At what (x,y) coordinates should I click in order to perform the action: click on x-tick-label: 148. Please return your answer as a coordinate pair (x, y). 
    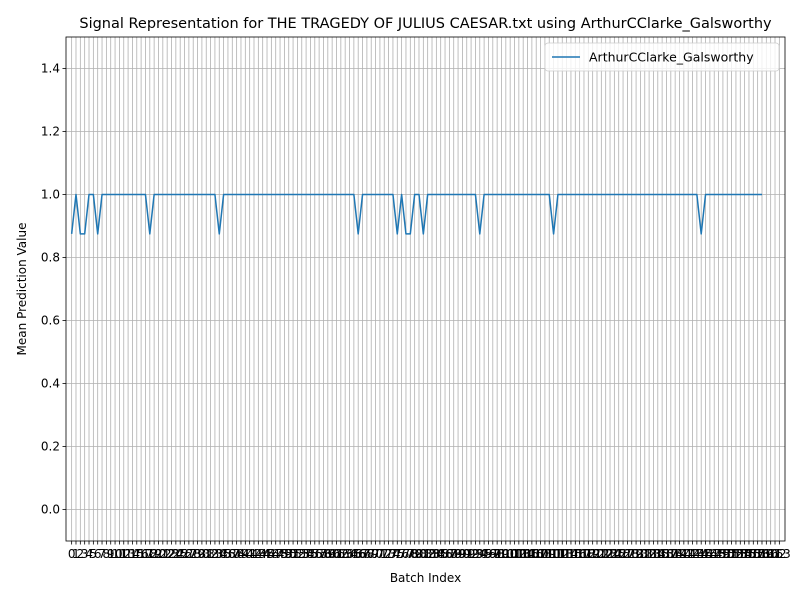
    Looking at the image, I should click on (714, 554).